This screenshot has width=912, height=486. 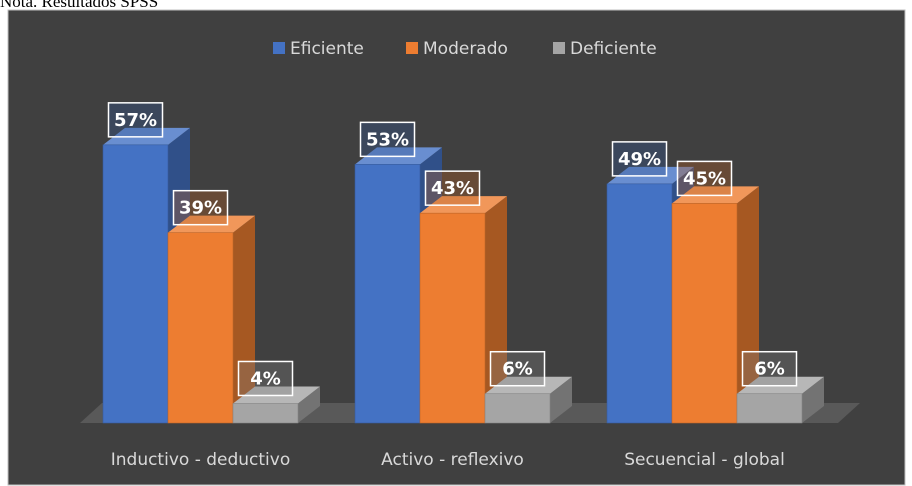 What do you see at coordinates (452, 460) in the screenshot?
I see `x-tick-label: Activo - reflexivo` at bounding box center [452, 460].